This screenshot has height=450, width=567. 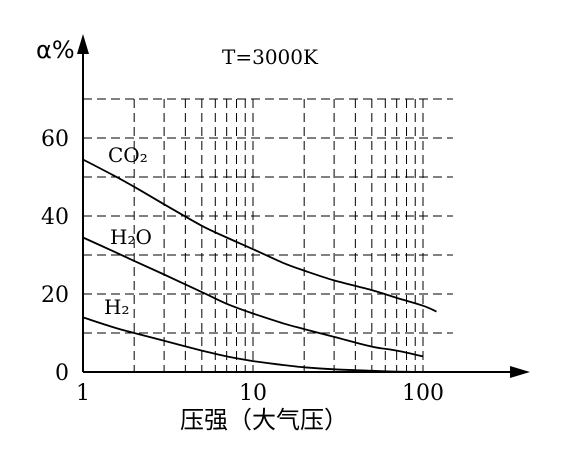 What do you see at coordinates (62, 373) in the screenshot?
I see `y-tick-label: 0` at bounding box center [62, 373].